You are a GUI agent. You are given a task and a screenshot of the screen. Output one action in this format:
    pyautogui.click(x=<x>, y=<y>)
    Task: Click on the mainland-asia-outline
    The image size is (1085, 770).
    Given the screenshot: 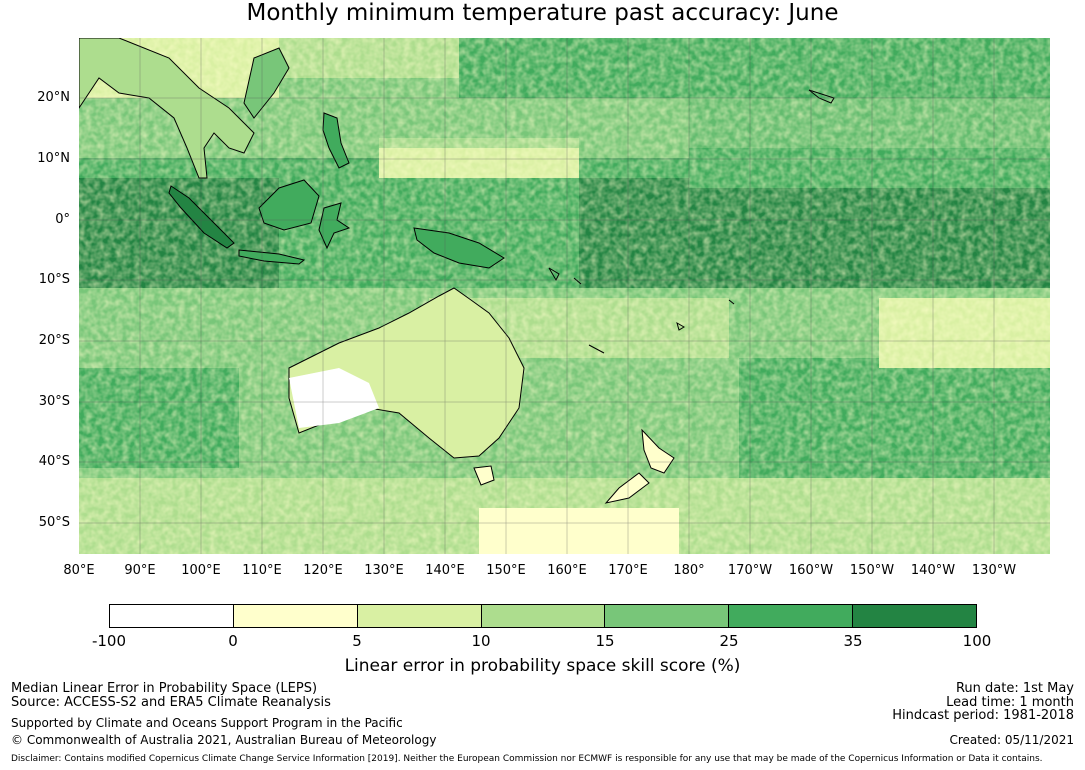 What is the action you would take?
    pyautogui.click(x=167, y=108)
    